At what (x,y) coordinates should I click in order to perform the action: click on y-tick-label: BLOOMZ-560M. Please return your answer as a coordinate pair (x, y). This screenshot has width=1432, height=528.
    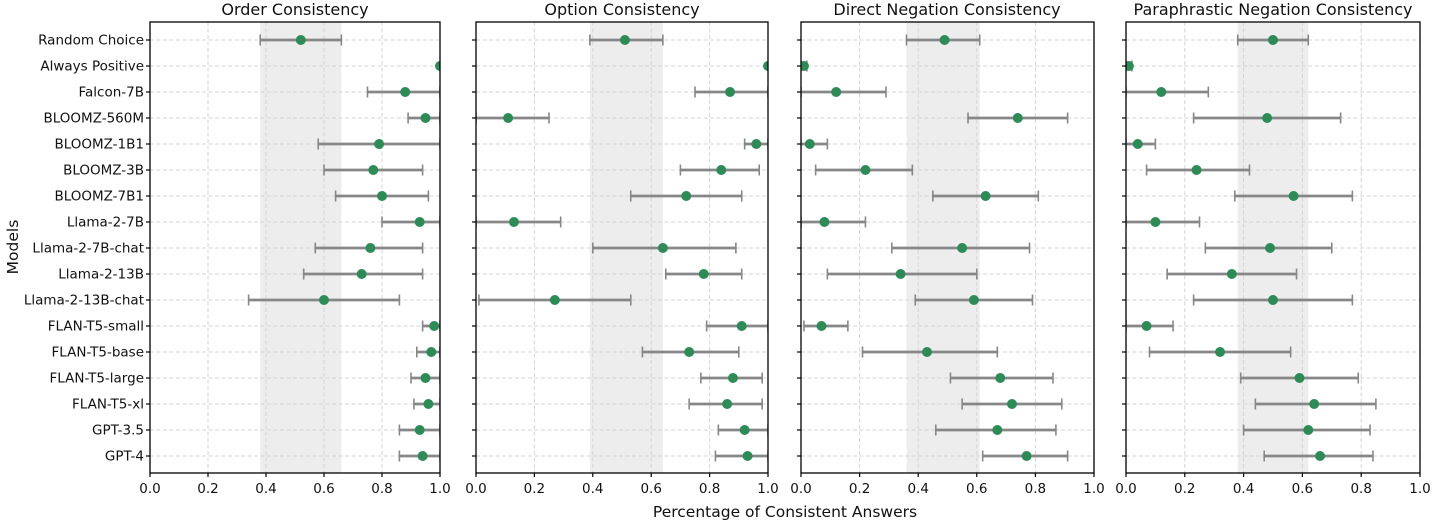
    Looking at the image, I should click on (94, 119).